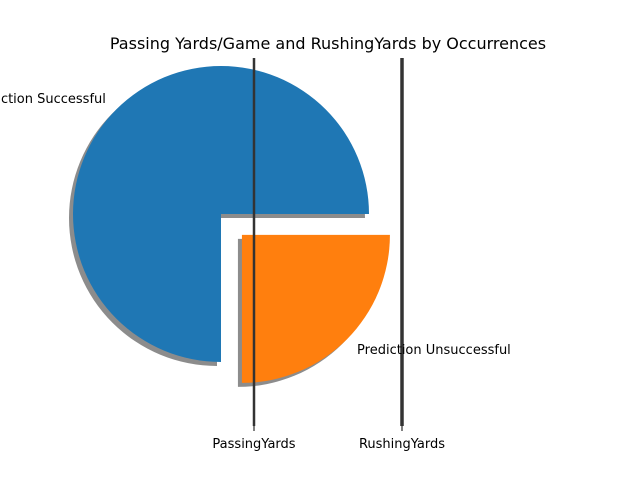 The width and height of the screenshot is (640, 480). Describe the element at coordinates (434, 350) in the screenshot. I see `slice-label-prediction-unsuccessful: Prediction Unsuccessful` at that location.